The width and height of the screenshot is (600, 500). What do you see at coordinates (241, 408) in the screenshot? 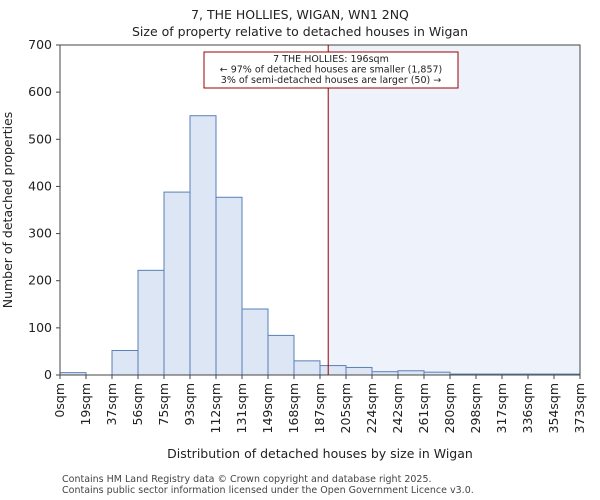
I see `x-tick-label: 131sqm` at bounding box center [241, 408].